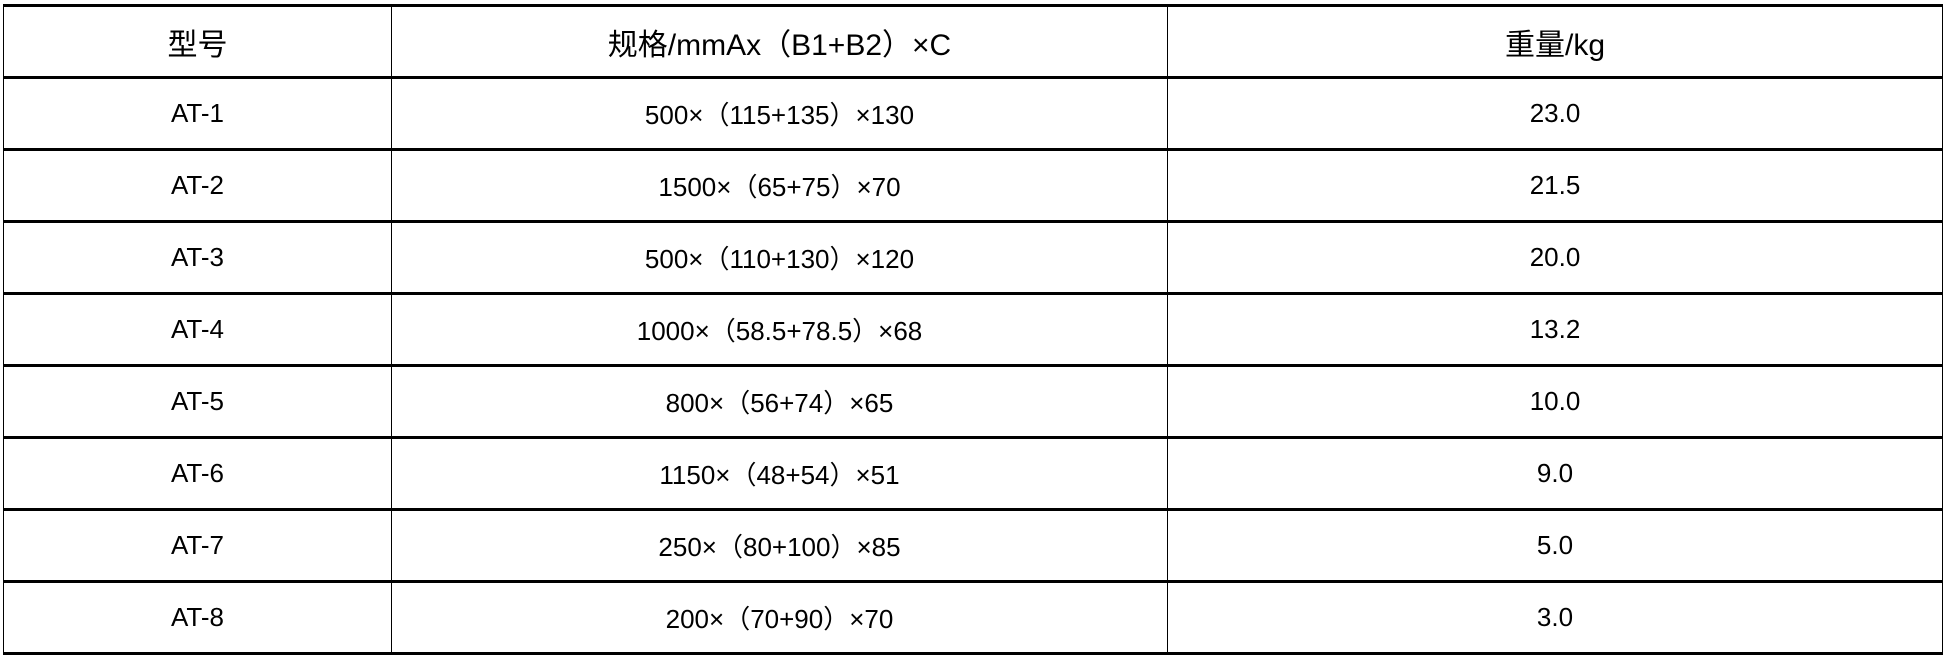  Describe the element at coordinates (197, 113) in the screenshot. I see `cell-model: AT-1` at that location.